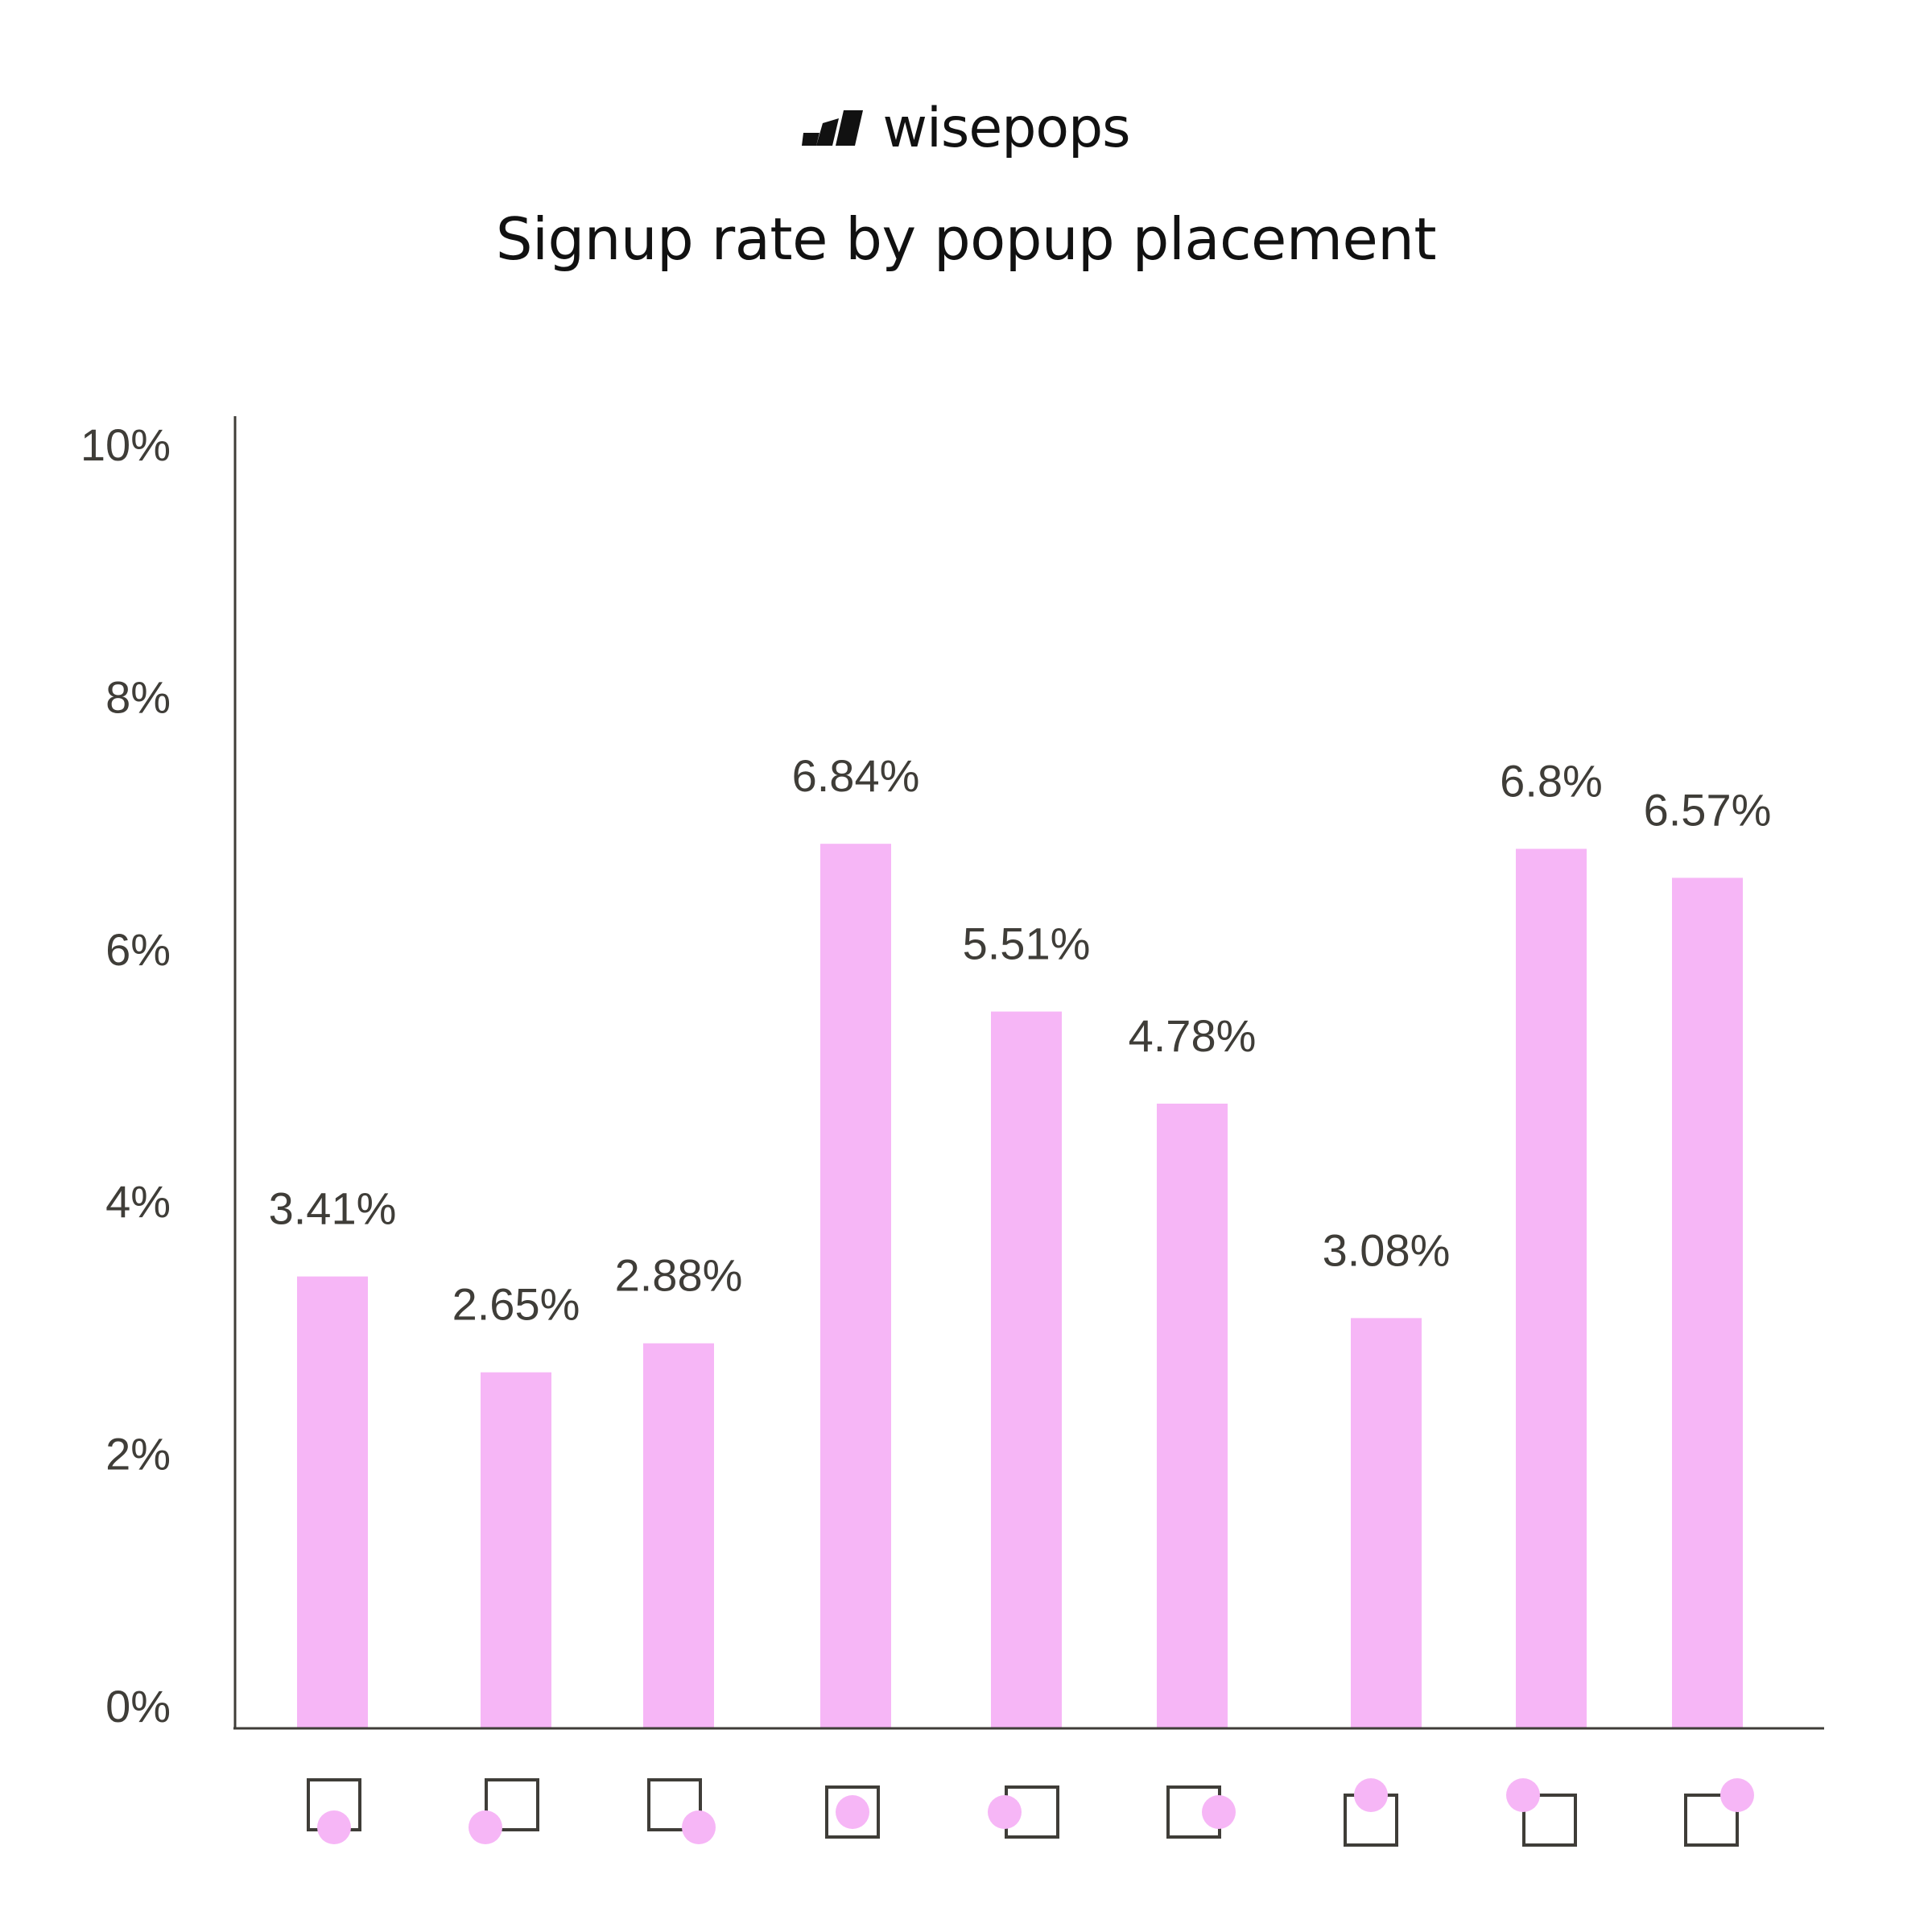 This screenshot has height=1932, width=1932. I want to click on y-tick-label: 8%, so click(138, 696).